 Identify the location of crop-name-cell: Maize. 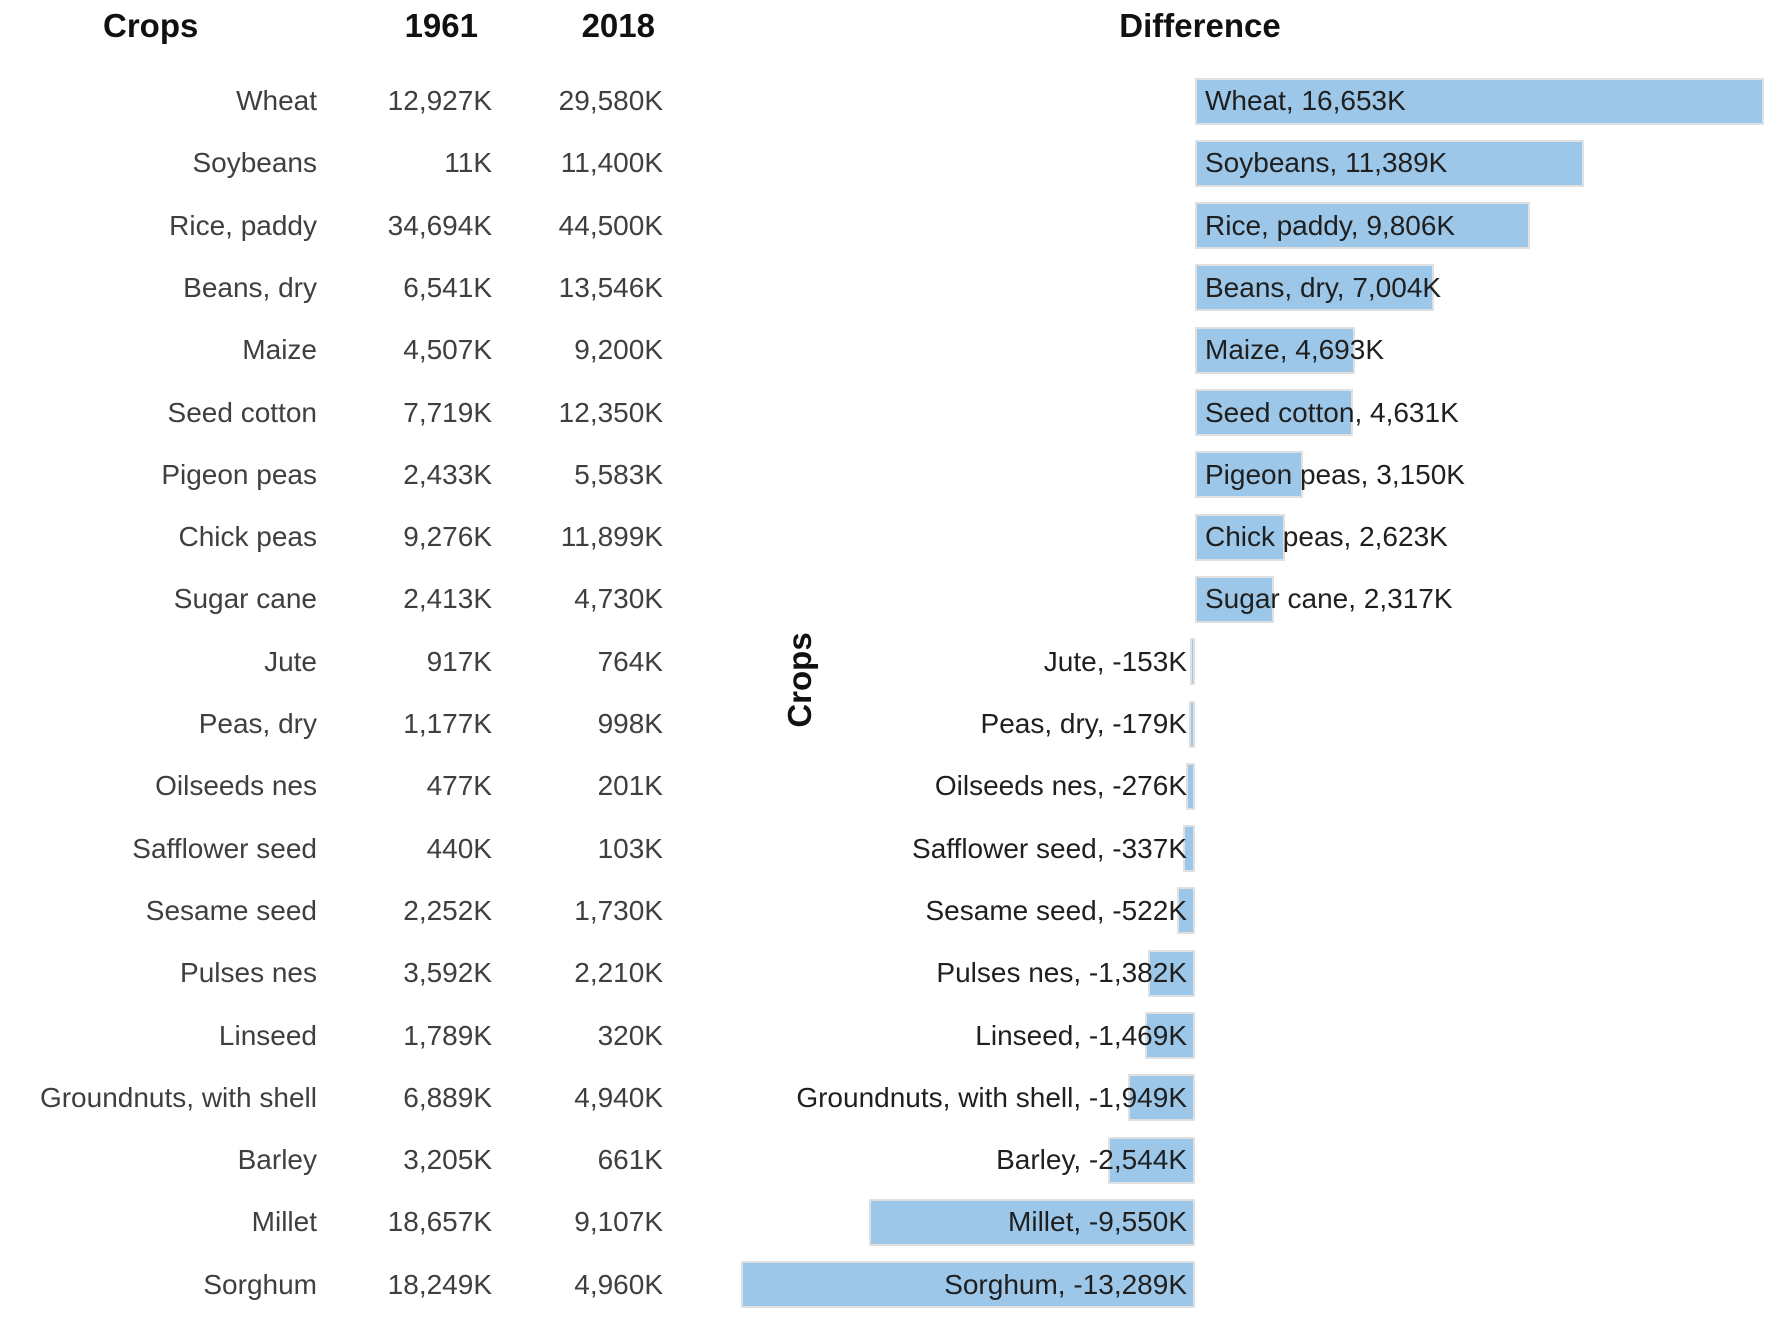
(279, 350).